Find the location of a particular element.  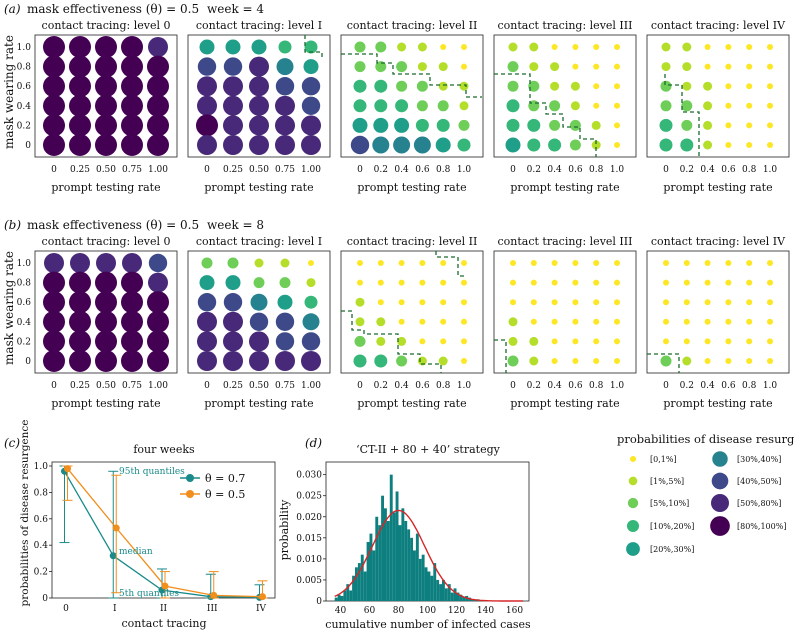

grid-a-p0-cell-r5-c3 is located at coordinates (132, 145).